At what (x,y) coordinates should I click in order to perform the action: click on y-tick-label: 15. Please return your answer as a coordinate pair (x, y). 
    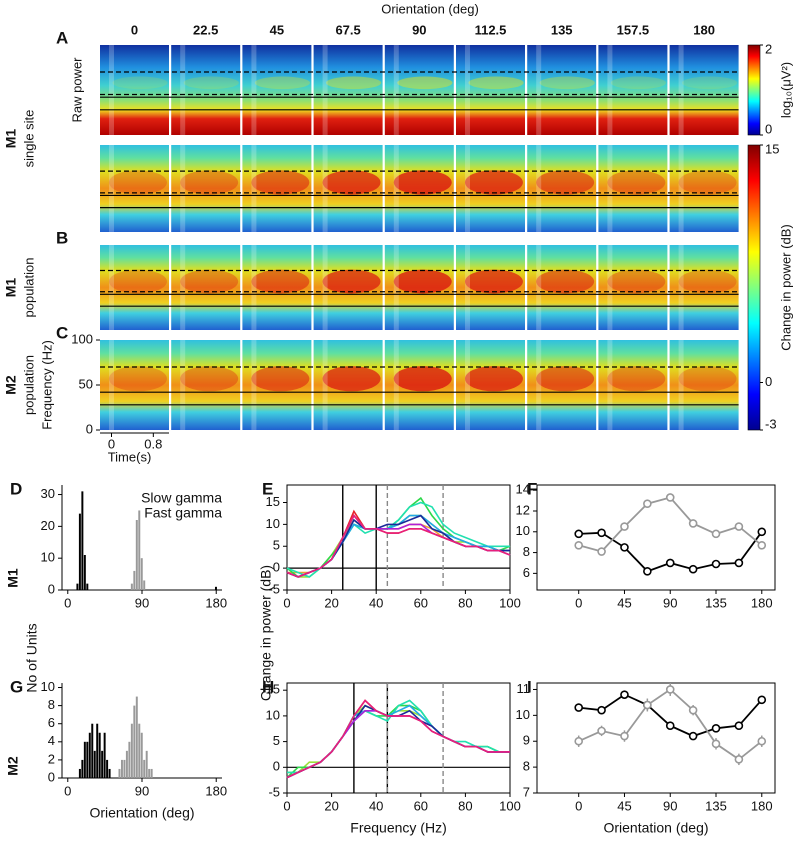
    Looking at the image, I should click on (273, 689).